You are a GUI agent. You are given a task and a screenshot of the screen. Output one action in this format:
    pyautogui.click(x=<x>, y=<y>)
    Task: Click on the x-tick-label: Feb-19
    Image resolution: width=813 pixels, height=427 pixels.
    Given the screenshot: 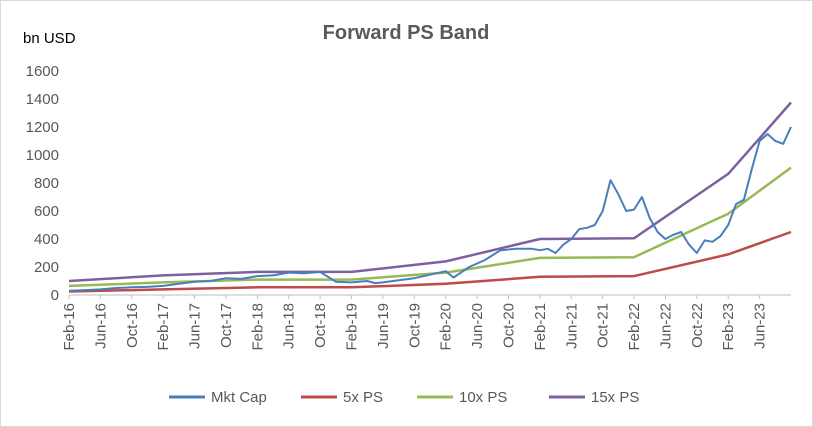 What is the action you would take?
    pyautogui.click(x=352, y=327)
    